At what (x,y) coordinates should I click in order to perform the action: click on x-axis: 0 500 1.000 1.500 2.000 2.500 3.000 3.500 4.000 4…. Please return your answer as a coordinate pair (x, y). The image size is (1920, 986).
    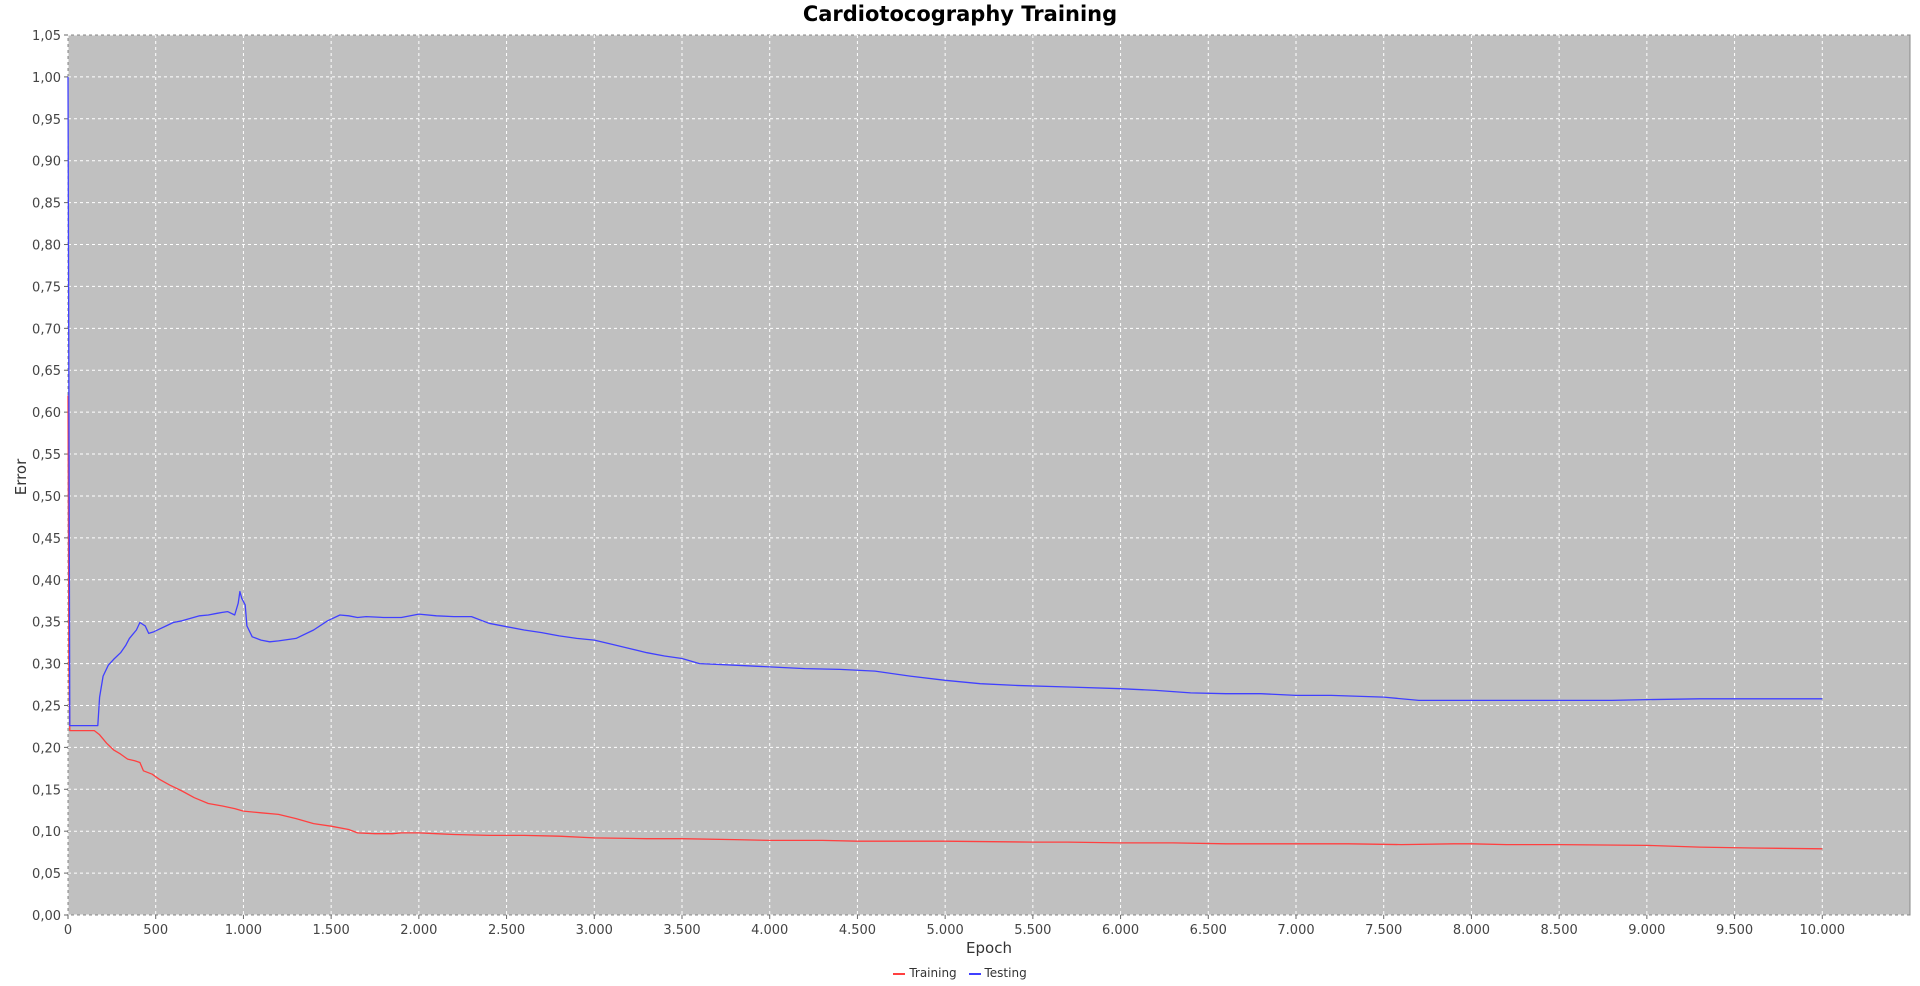
    Looking at the image, I should click on (954, 926).